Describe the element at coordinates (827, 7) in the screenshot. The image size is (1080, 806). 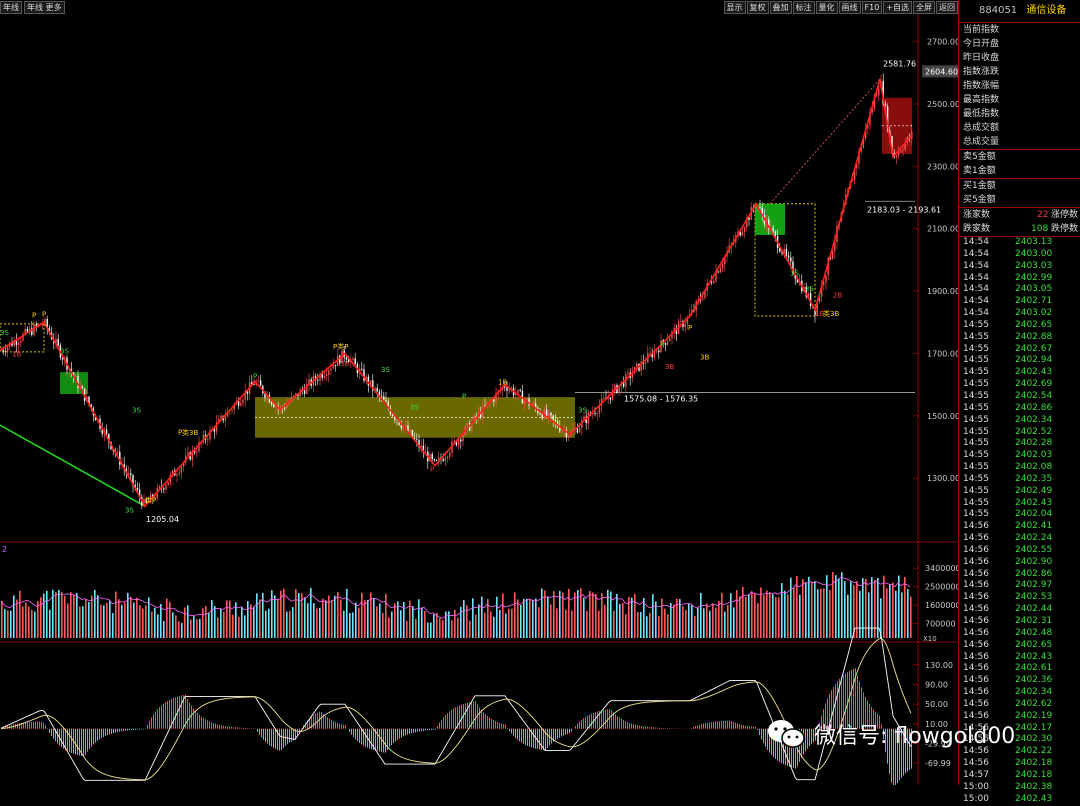
I see `quant-button: 量化` at that location.